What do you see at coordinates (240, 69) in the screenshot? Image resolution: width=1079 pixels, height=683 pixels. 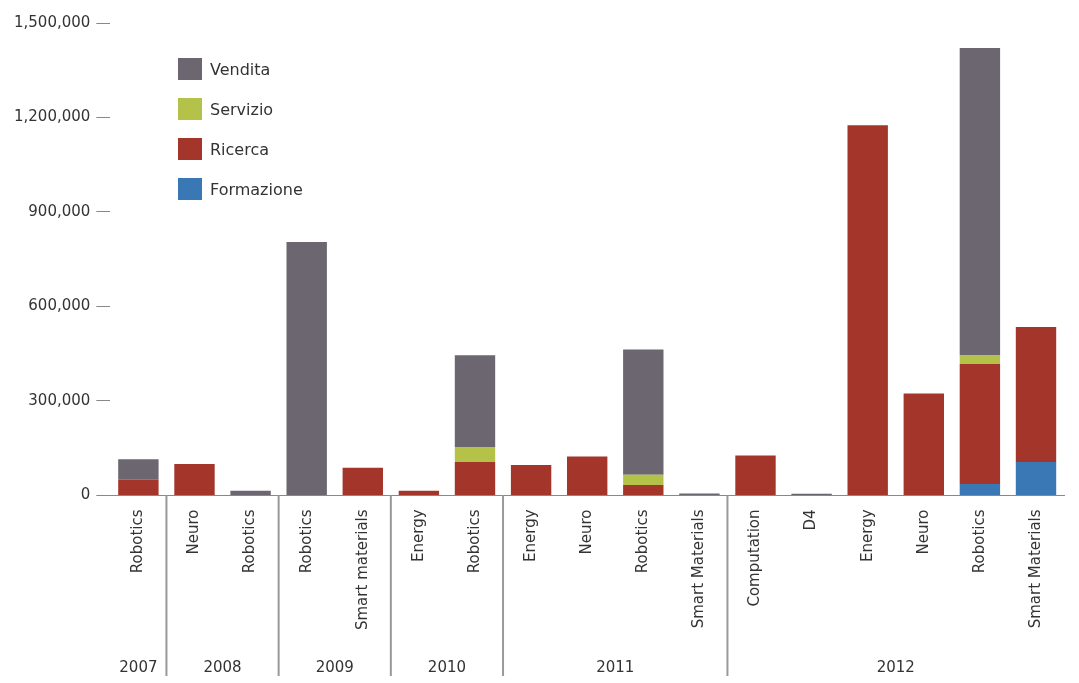 I see `legend-label: Vendita` at bounding box center [240, 69].